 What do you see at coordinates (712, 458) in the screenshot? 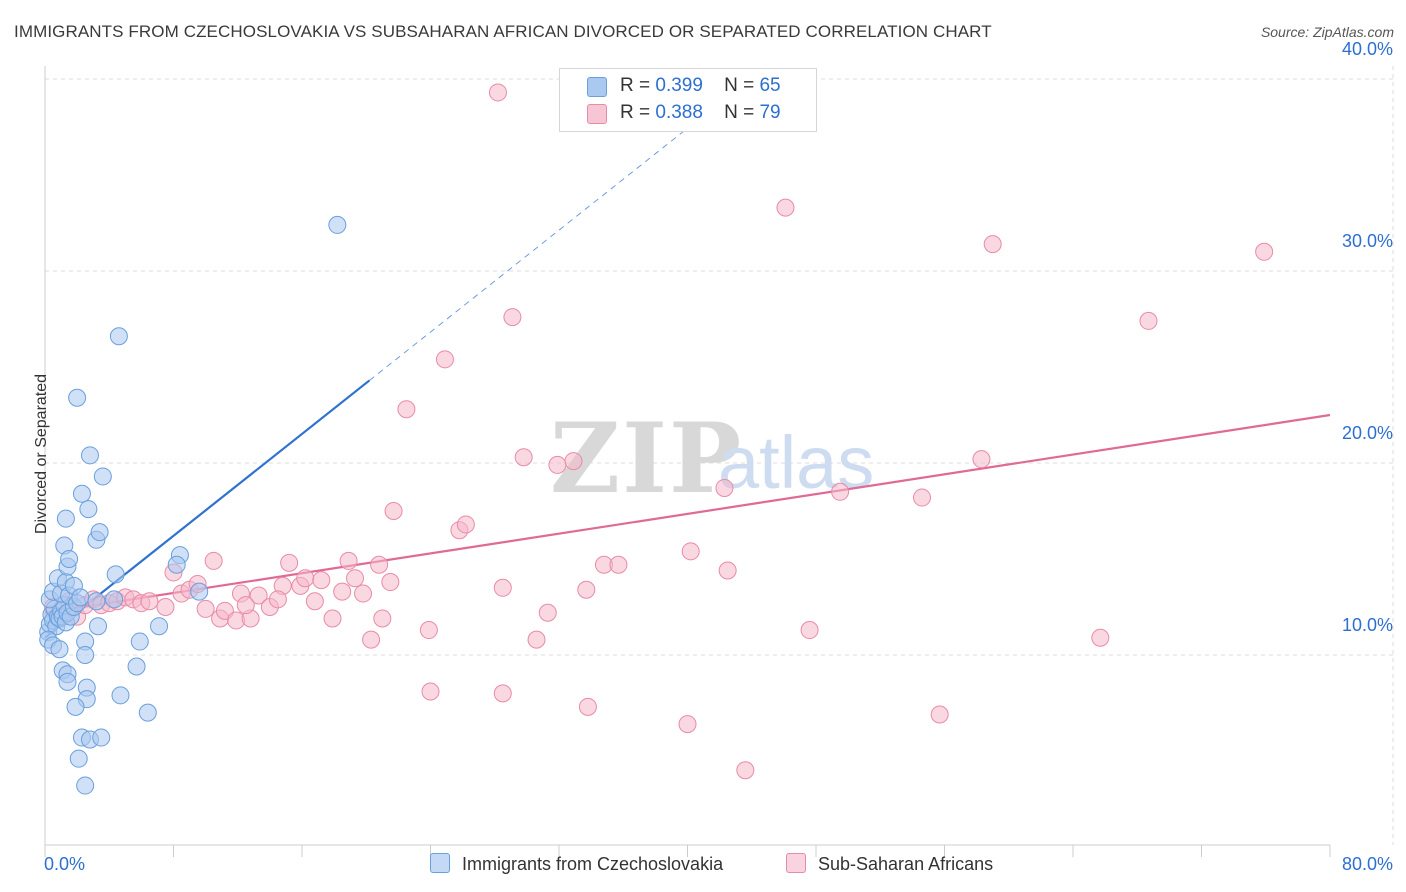
I see `watermark: ZIP atlas` at bounding box center [712, 458].